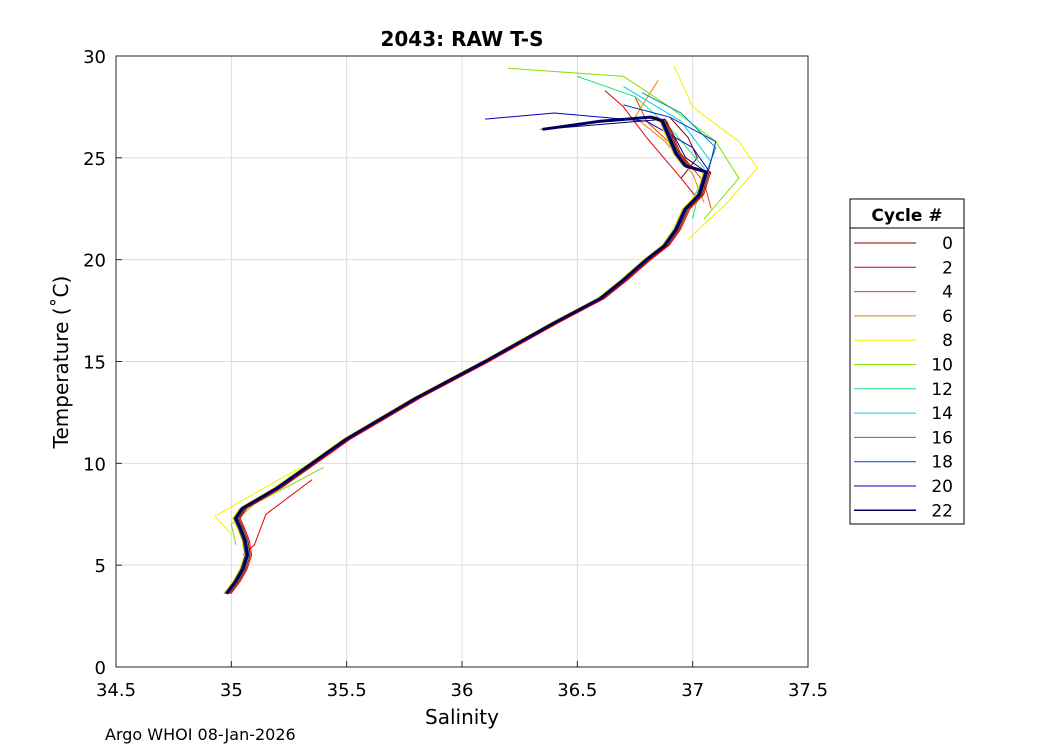  I want to click on legend-label: 4, so click(947, 293).